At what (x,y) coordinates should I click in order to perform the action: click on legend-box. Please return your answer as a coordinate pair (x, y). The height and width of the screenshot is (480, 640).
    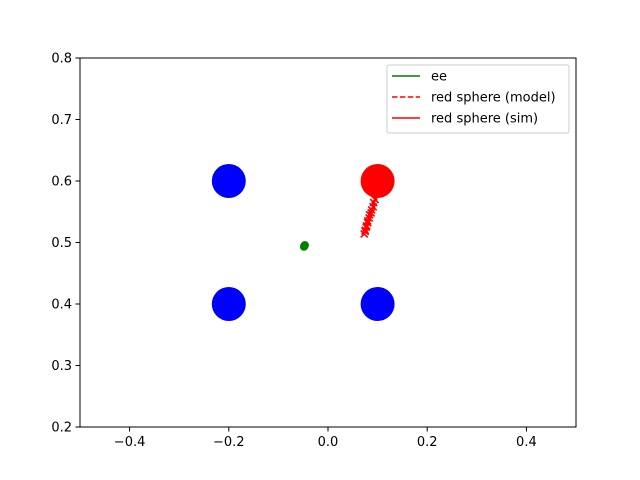
    Looking at the image, I should click on (478, 99).